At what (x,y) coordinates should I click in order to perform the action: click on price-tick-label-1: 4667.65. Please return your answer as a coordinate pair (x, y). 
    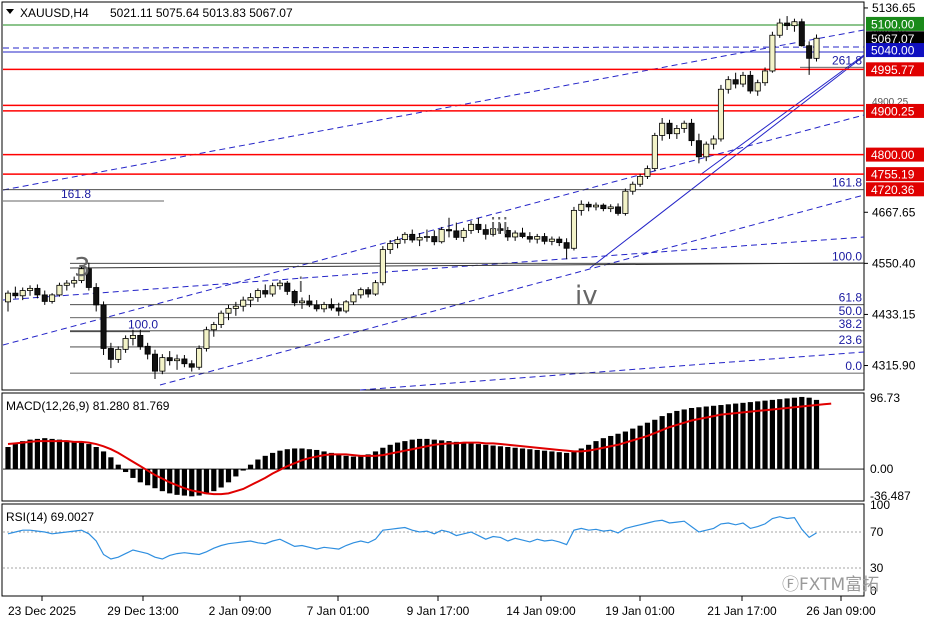
    Looking at the image, I should click on (894, 212).